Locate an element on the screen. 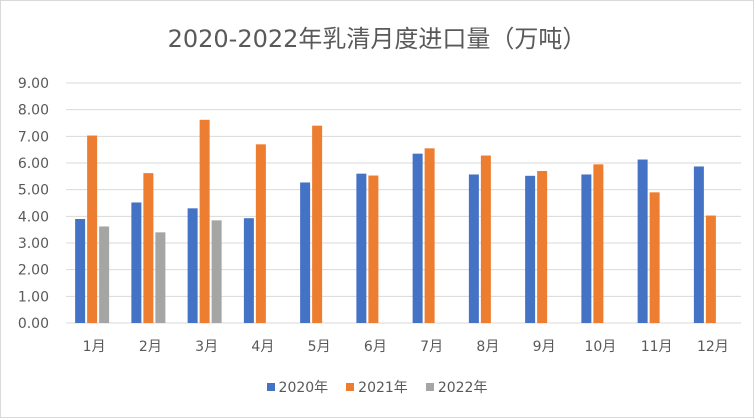 Image resolution: width=754 pixels, height=418 pixels. bar-2020年-12月 is located at coordinates (698, 244).